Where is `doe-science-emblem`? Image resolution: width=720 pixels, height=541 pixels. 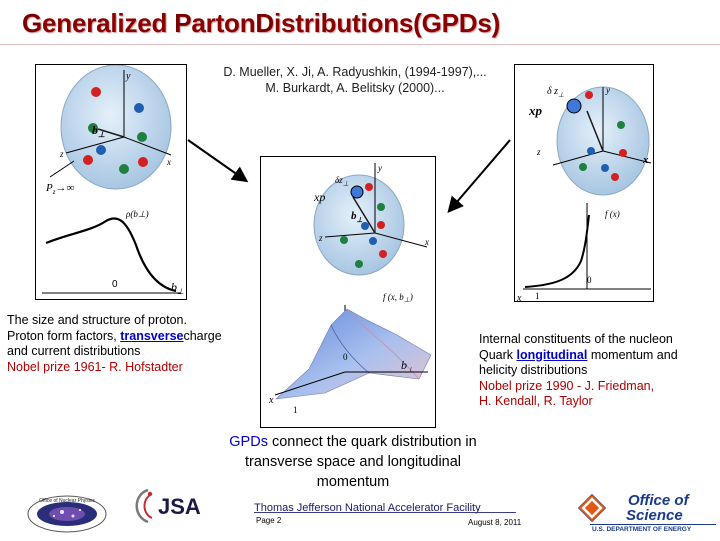 doe-science-emblem is located at coordinates (592, 508).